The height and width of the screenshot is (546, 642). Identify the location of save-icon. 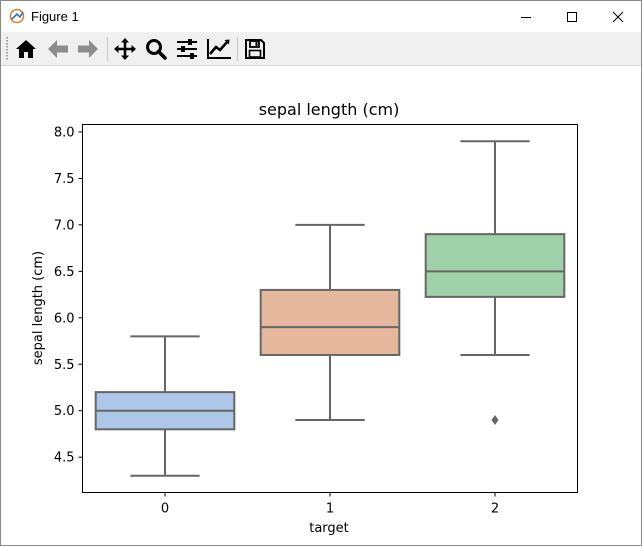
(255, 49).